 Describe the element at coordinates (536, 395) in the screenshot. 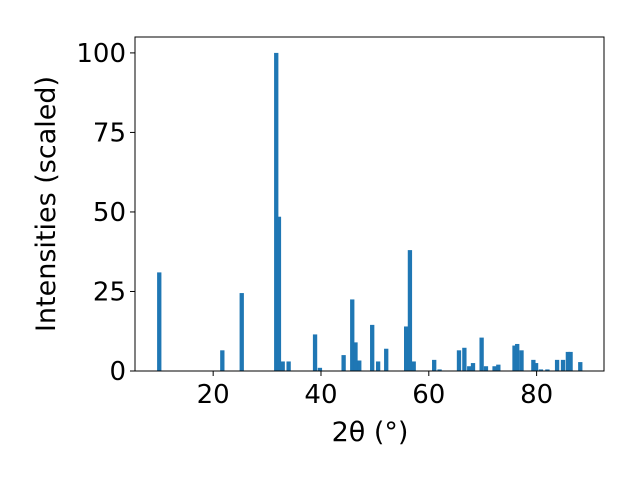

I see `x-tick-label: 80` at that location.